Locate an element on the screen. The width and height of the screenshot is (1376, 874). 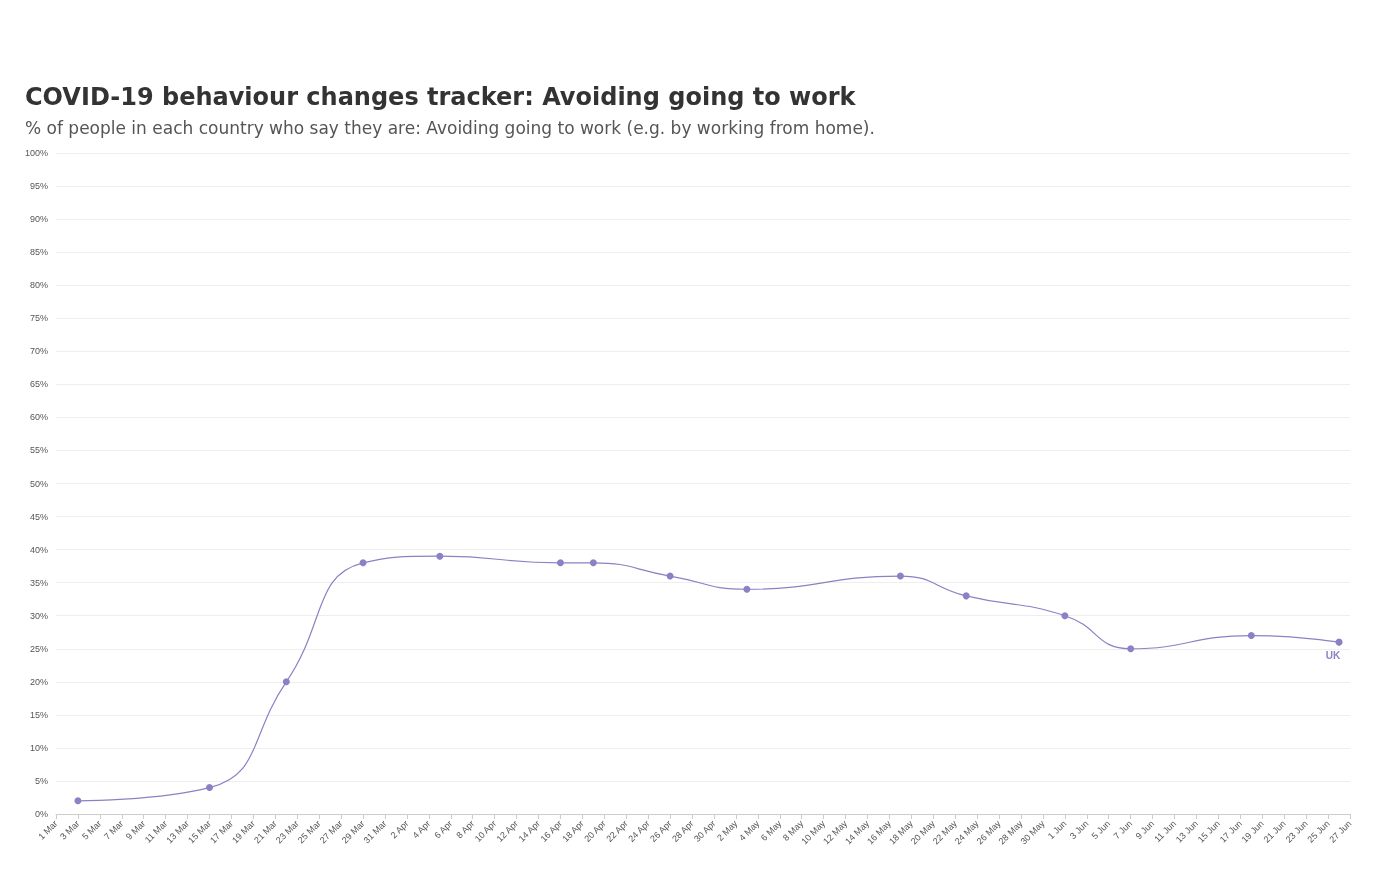
y-tick-label: 75% is located at coordinates (38, 318).